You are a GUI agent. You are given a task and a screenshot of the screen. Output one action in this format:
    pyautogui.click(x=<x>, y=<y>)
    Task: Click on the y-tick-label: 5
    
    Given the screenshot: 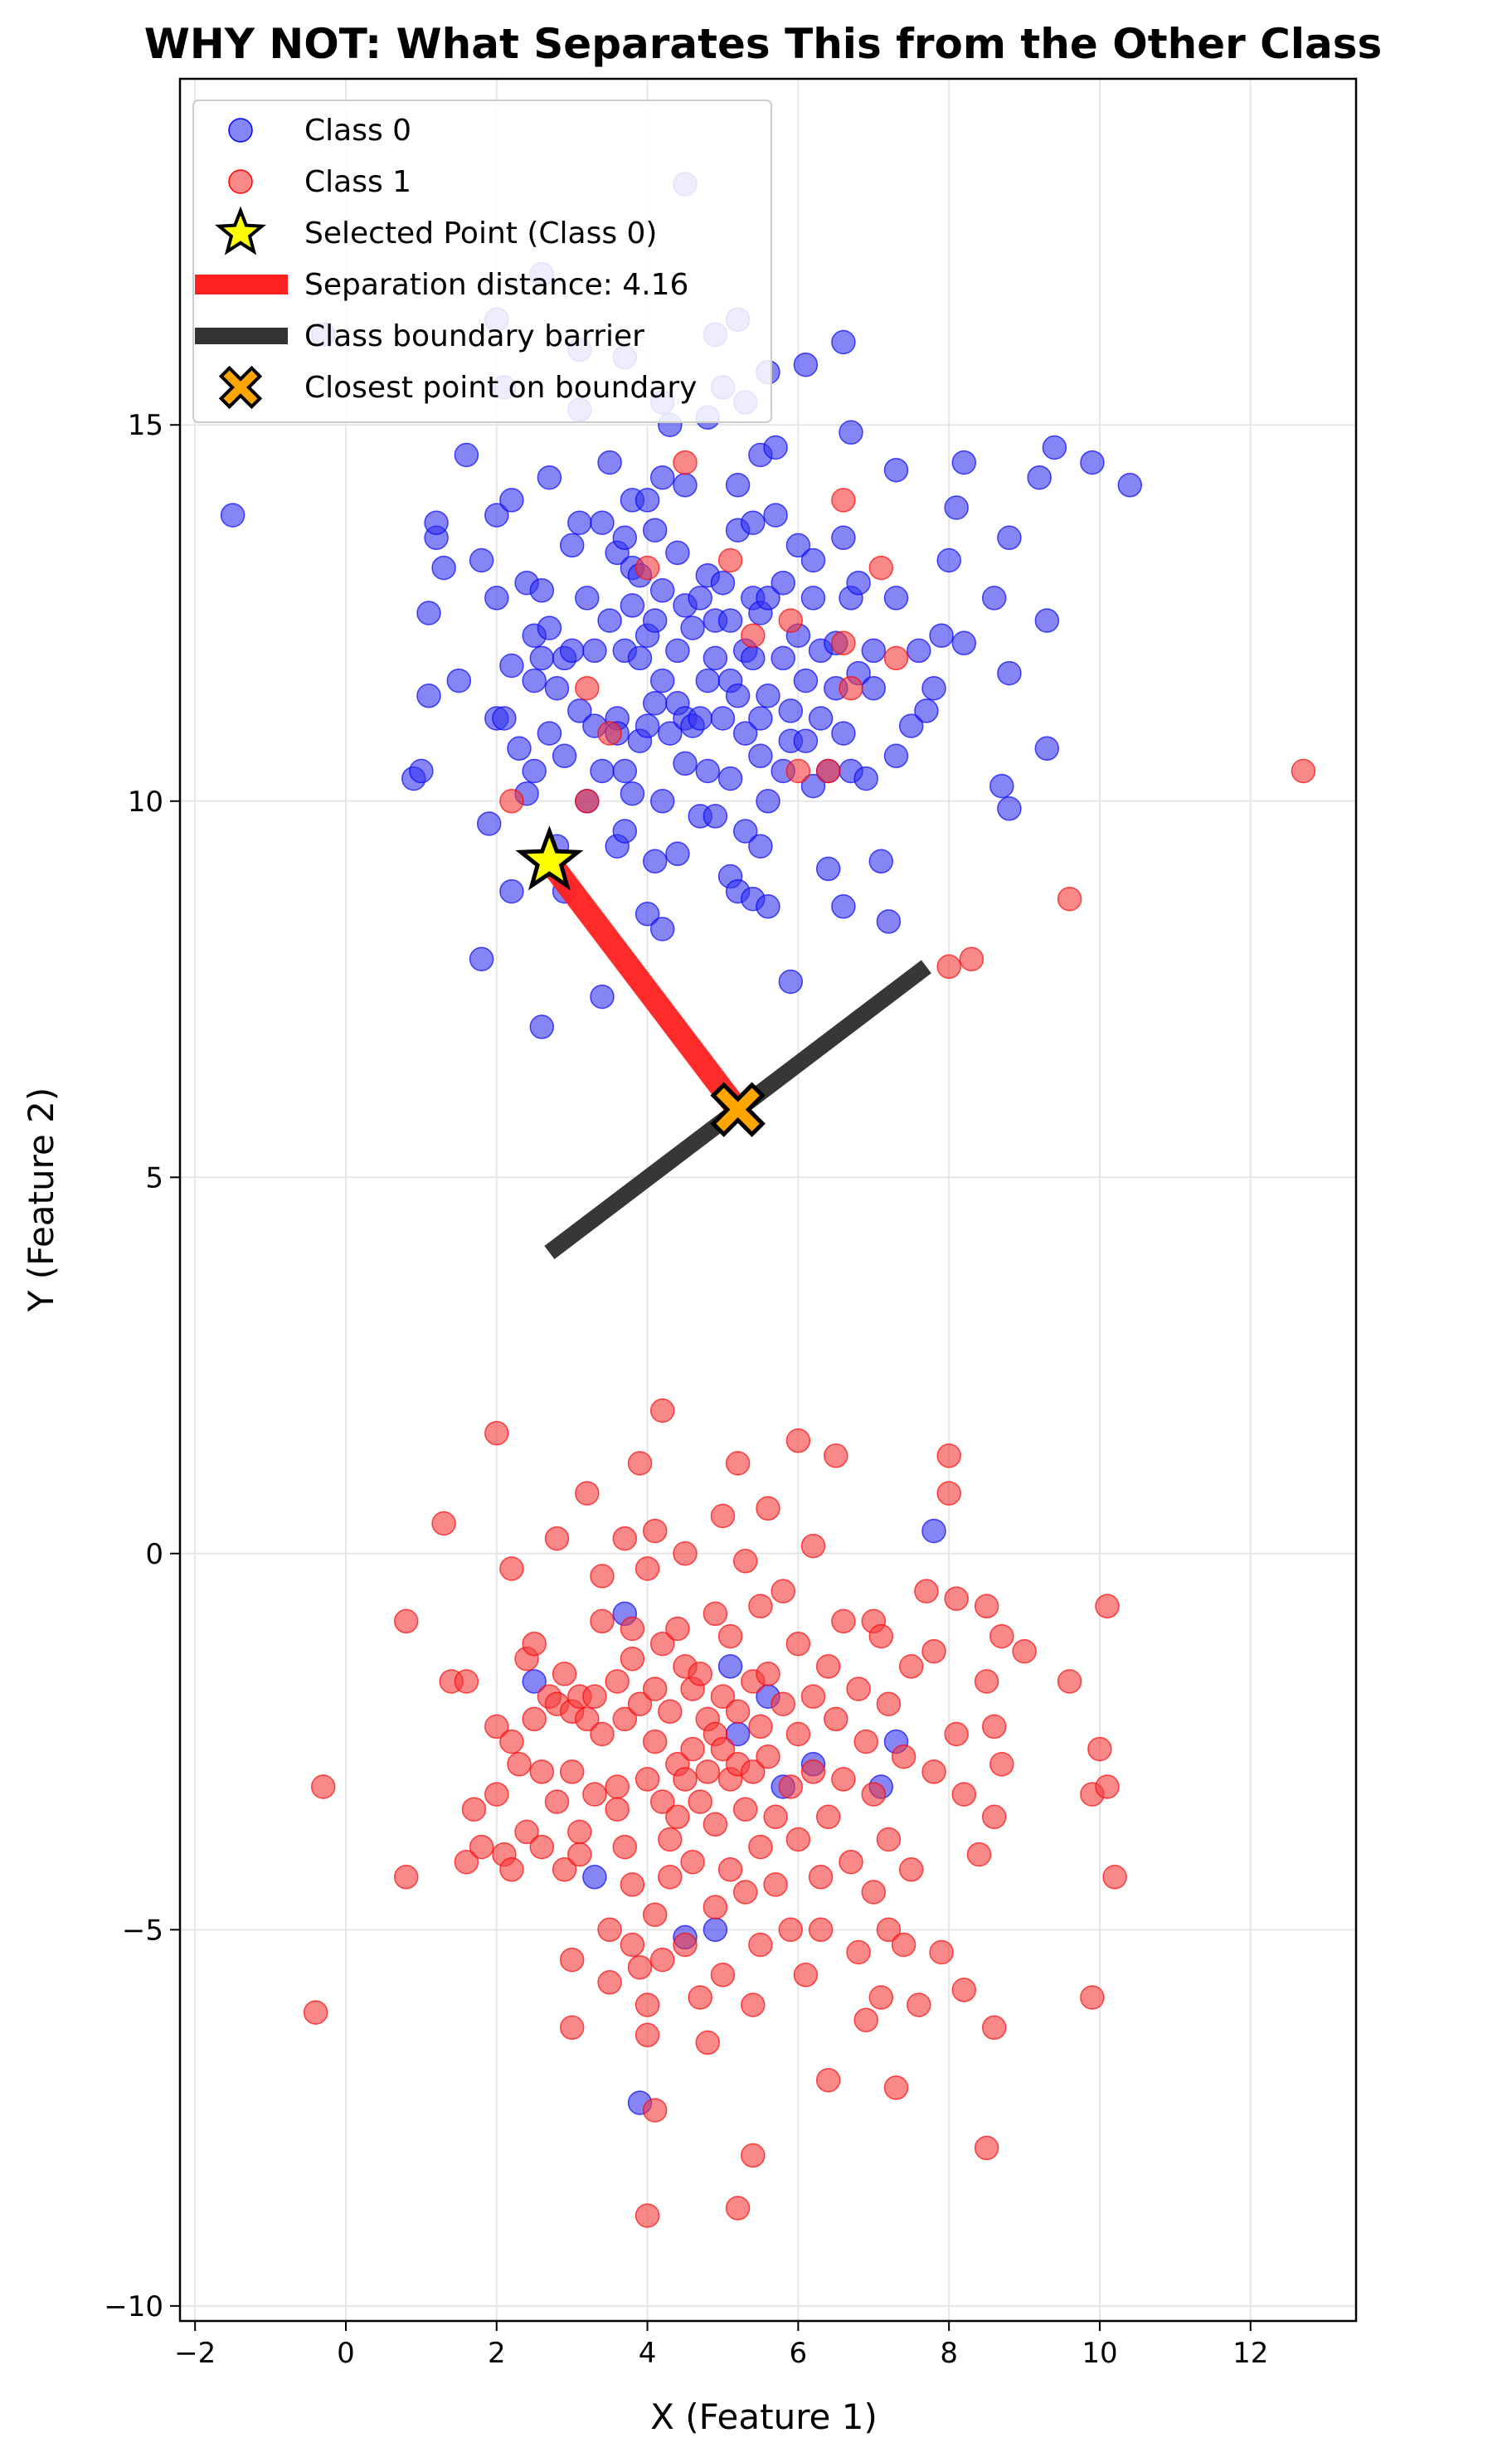 What is the action you would take?
    pyautogui.click(x=154, y=1178)
    